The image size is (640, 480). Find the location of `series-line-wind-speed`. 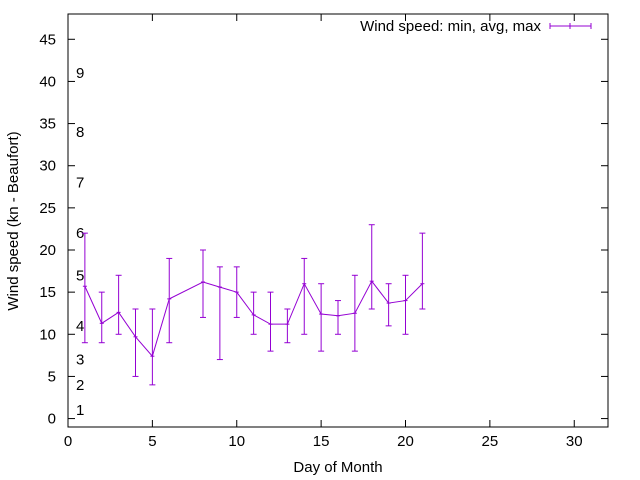

series-line-wind-speed is located at coordinates (253, 319).